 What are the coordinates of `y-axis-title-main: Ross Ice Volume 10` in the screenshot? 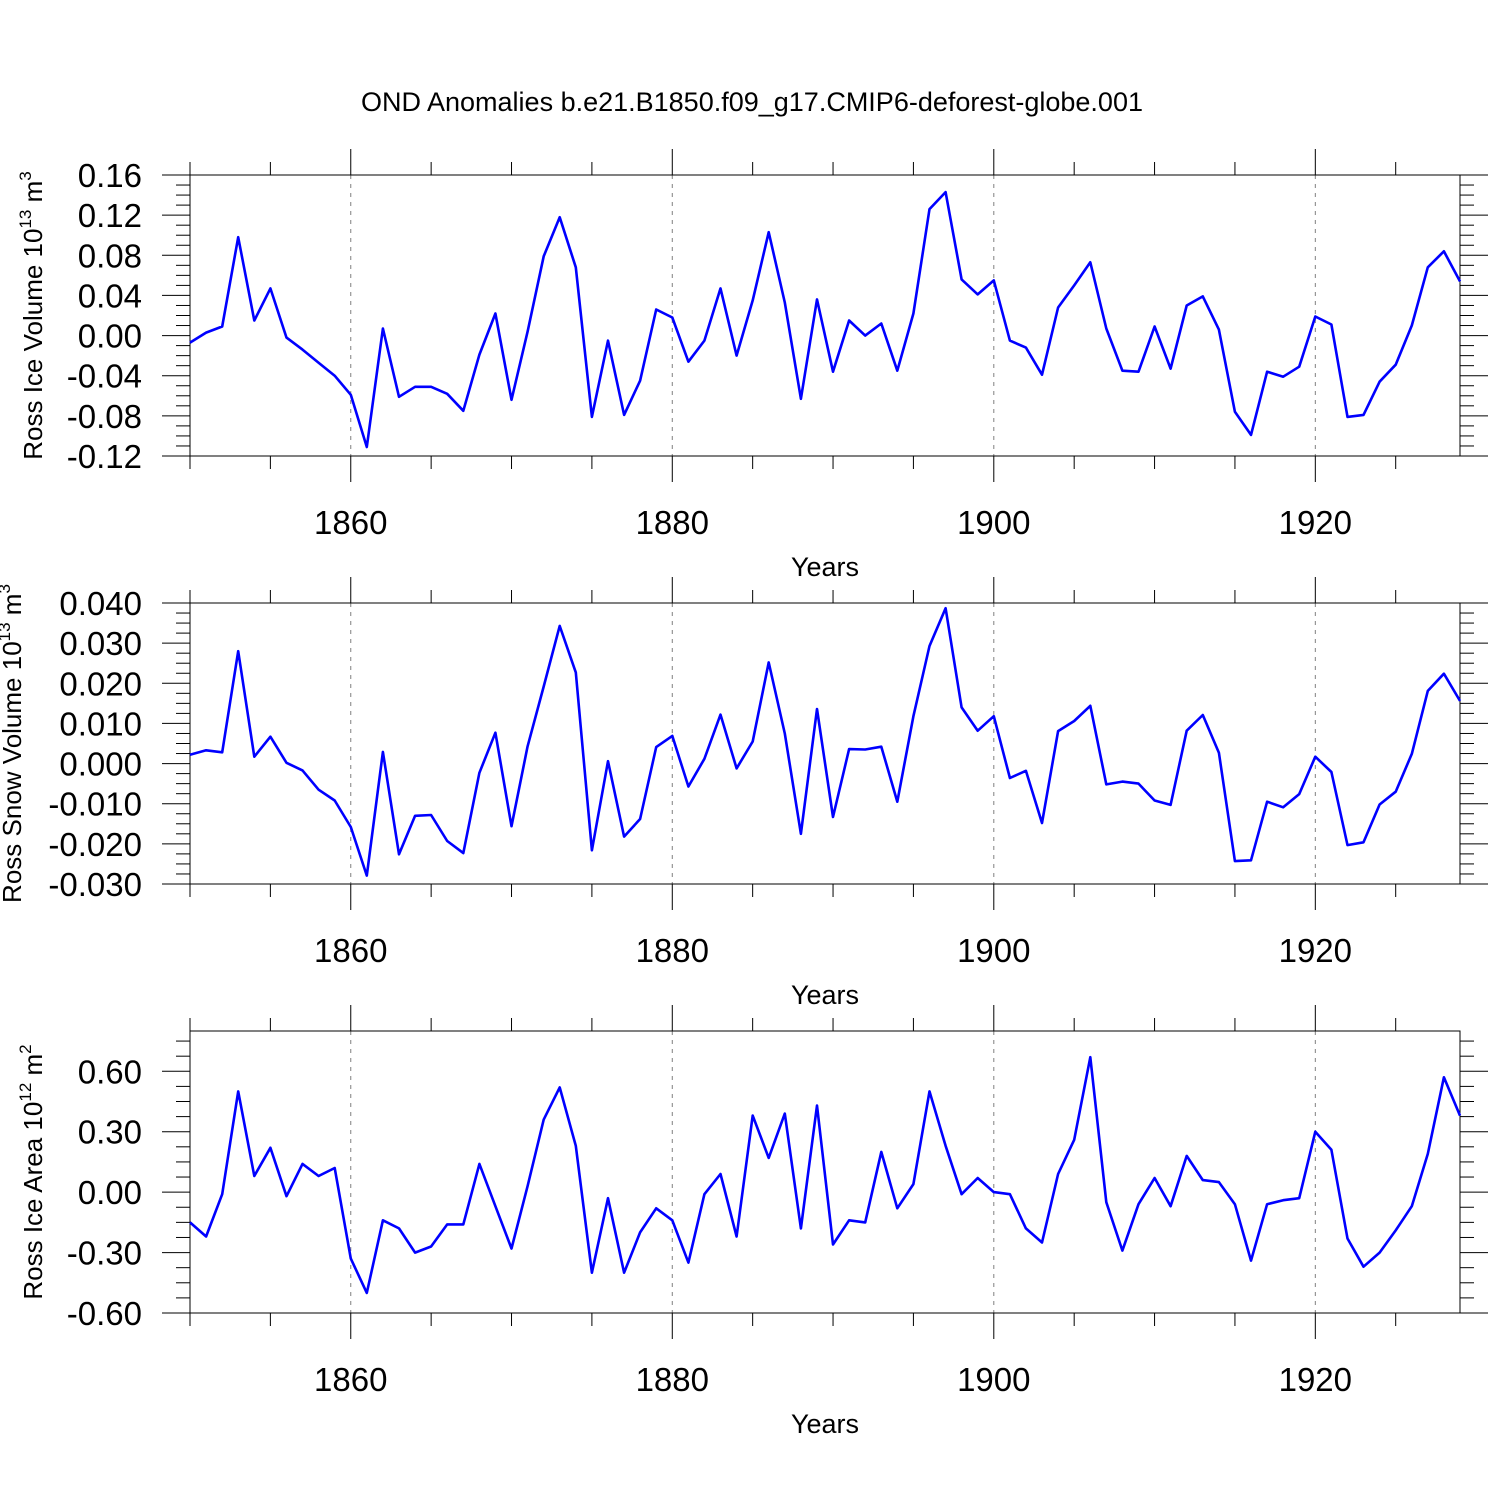 It's located at (33, 344).